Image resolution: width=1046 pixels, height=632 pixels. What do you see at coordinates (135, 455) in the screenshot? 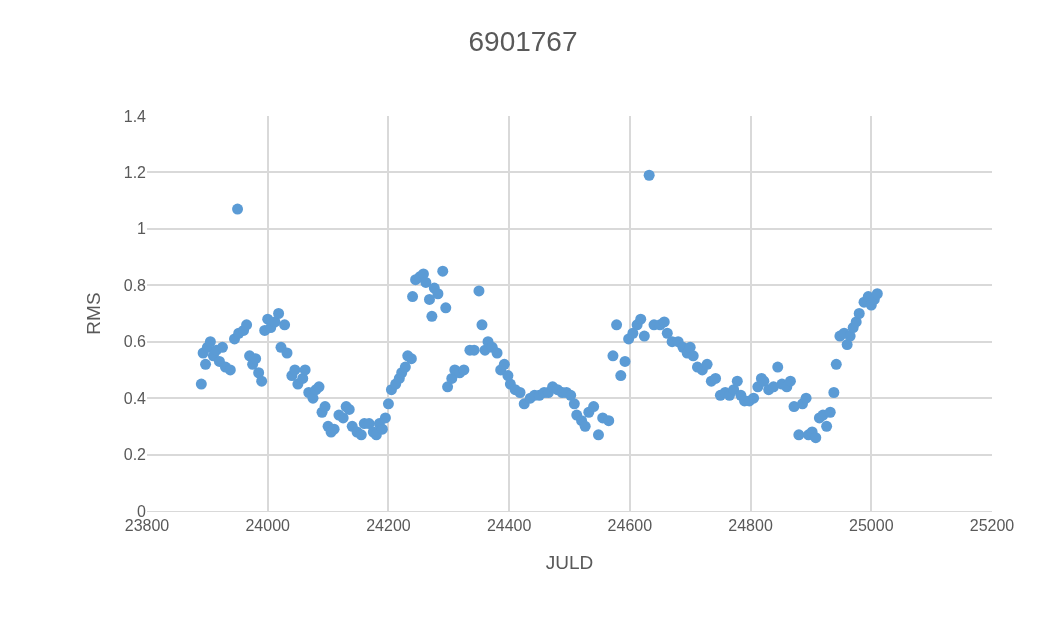
I see `y-tick-label: 0.2` at bounding box center [135, 455].